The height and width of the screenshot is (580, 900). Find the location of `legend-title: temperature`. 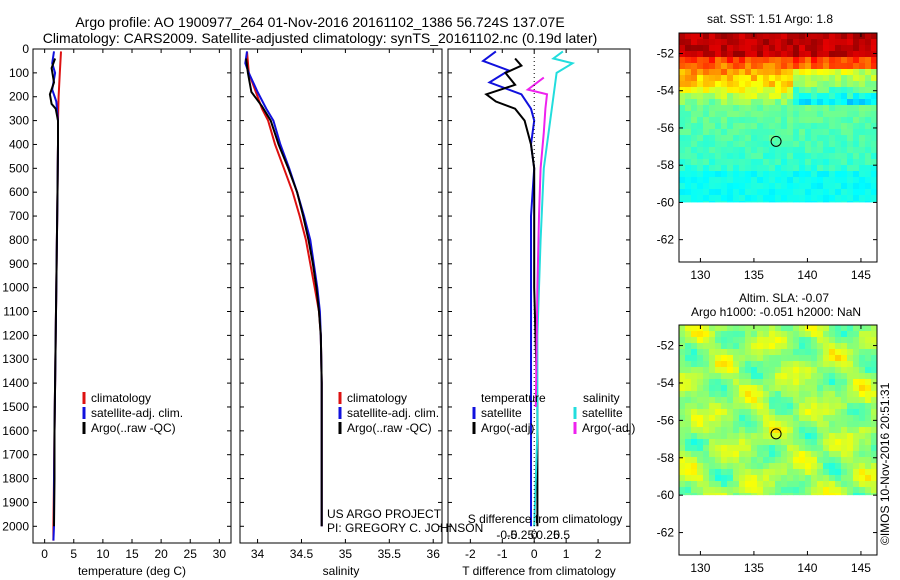

legend-title: temperature is located at coordinates (513, 398).